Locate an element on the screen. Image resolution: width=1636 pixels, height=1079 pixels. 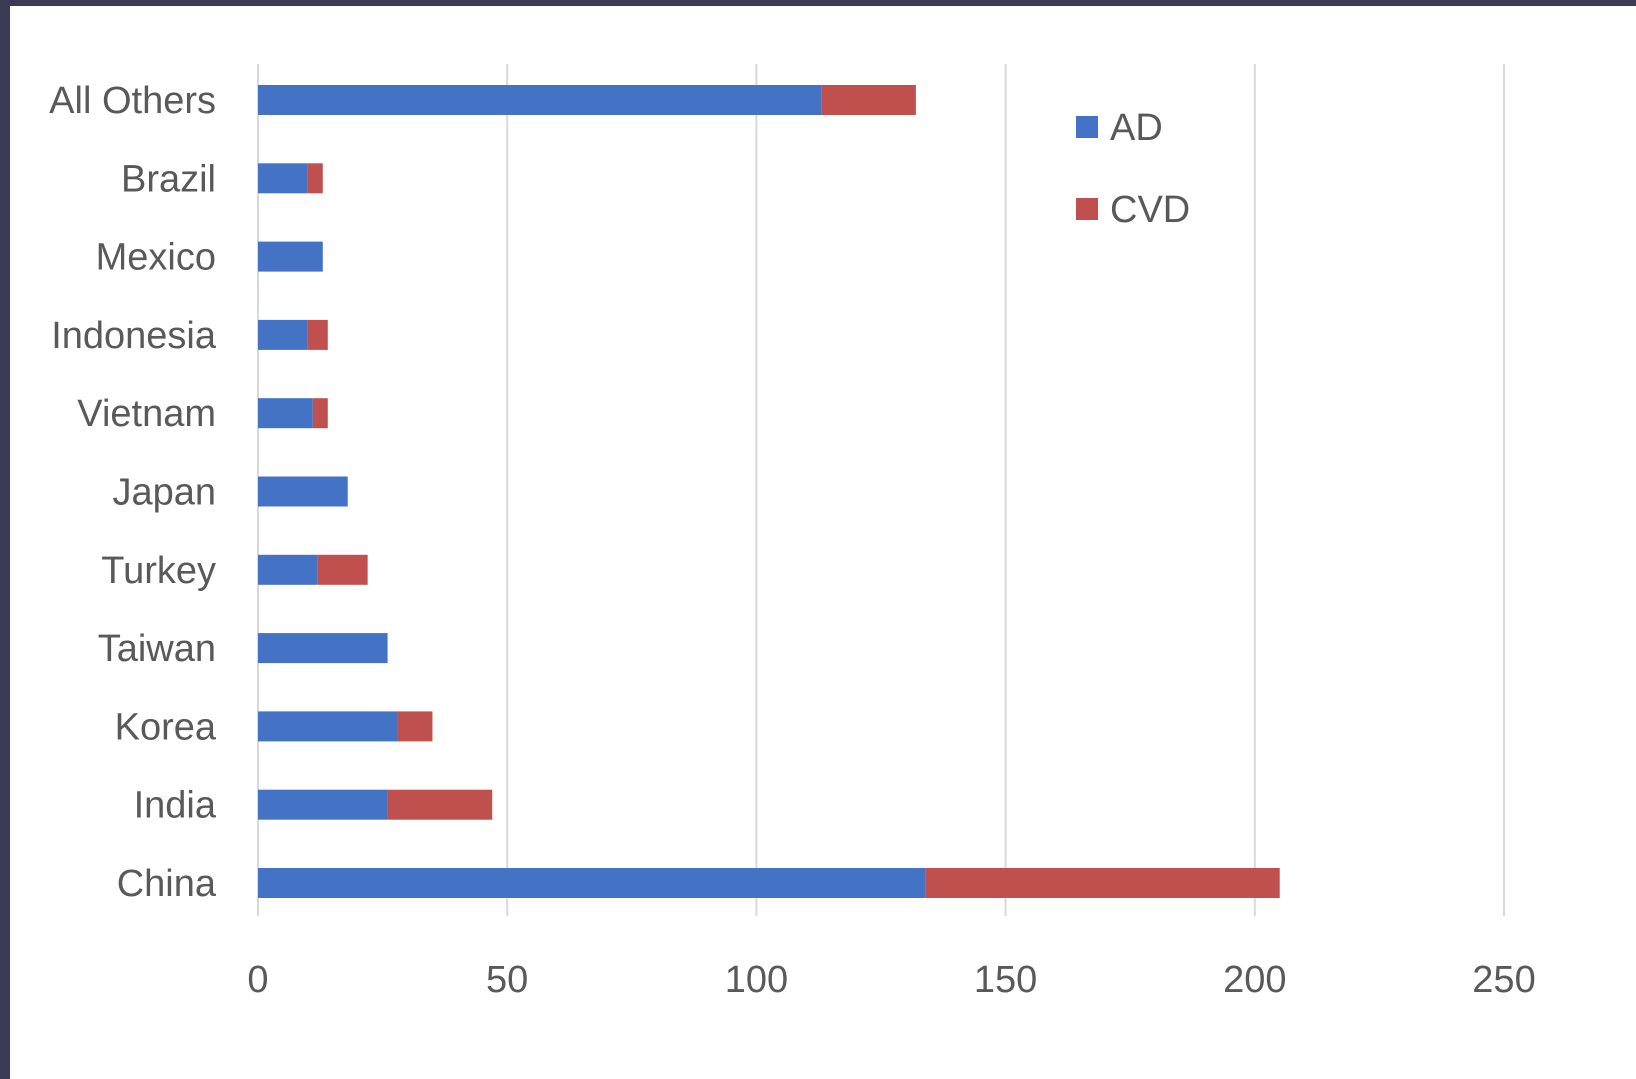
legend-swatch-ad is located at coordinates (1087, 127).